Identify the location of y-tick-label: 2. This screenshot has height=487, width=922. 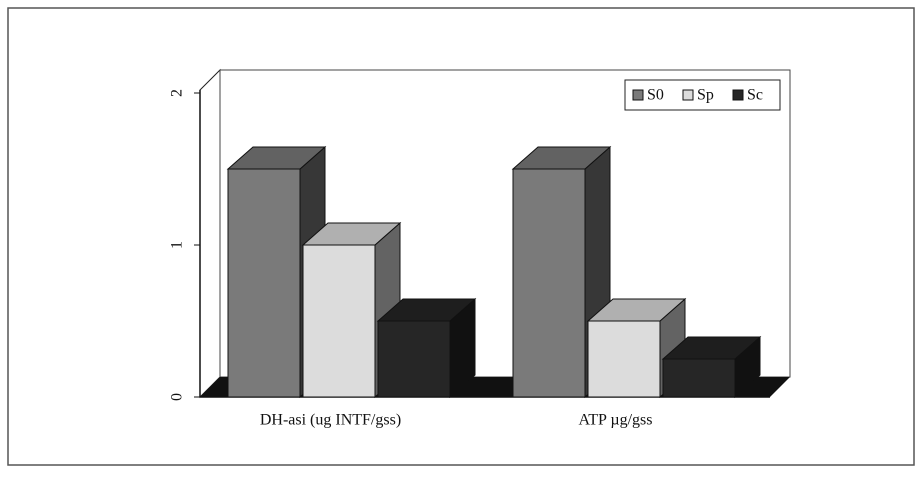
(177, 93).